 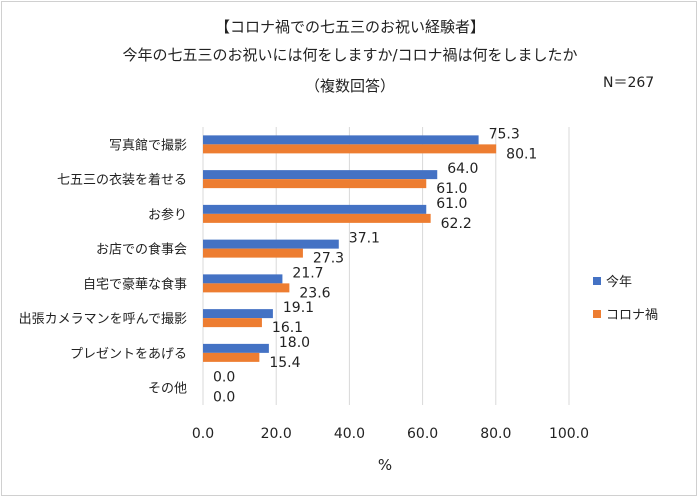 What do you see at coordinates (328, 259) in the screenshot?
I see `data-label: 27.3` at bounding box center [328, 259].